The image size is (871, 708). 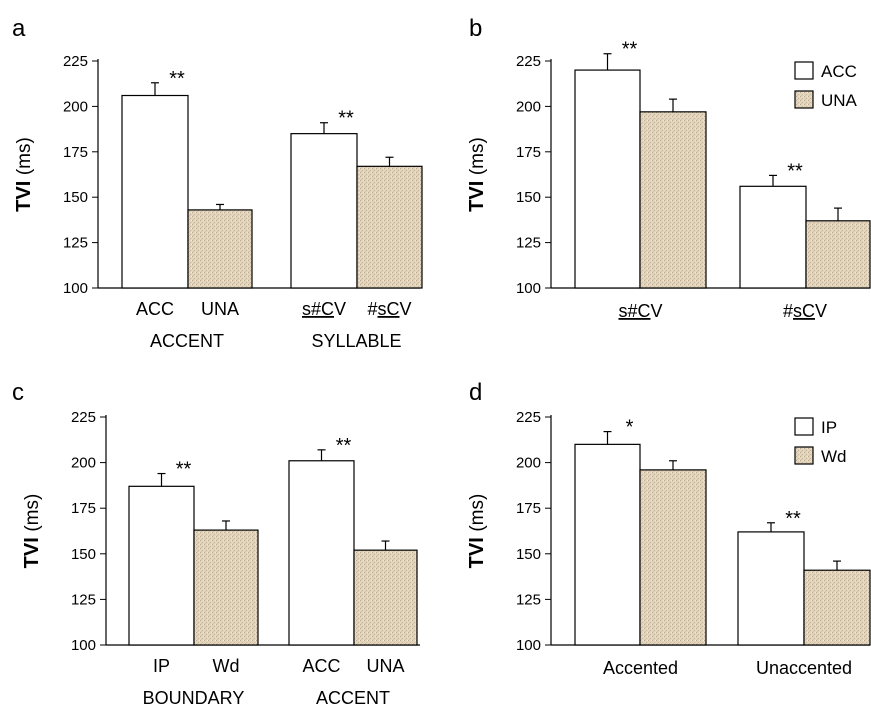 What do you see at coordinates (475, 28) in the screenshot?
I see `panel-letter: b` at bounding box center [475, 28].